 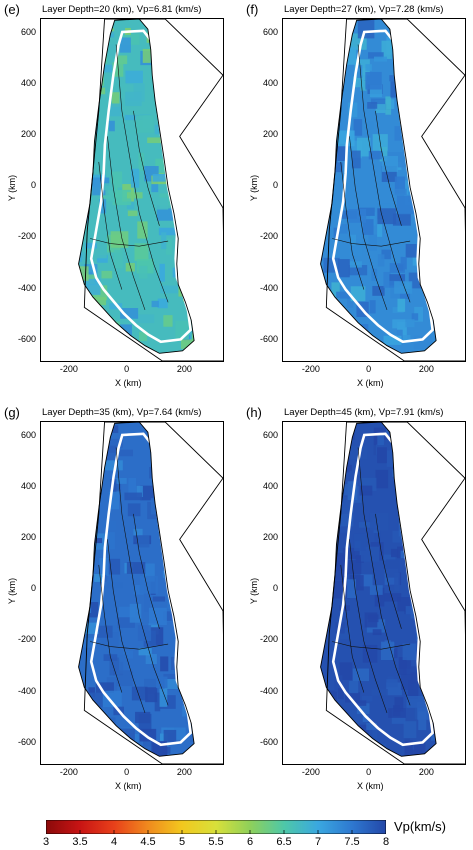 I want to click on velocity-field, so click(x=136, y=589).